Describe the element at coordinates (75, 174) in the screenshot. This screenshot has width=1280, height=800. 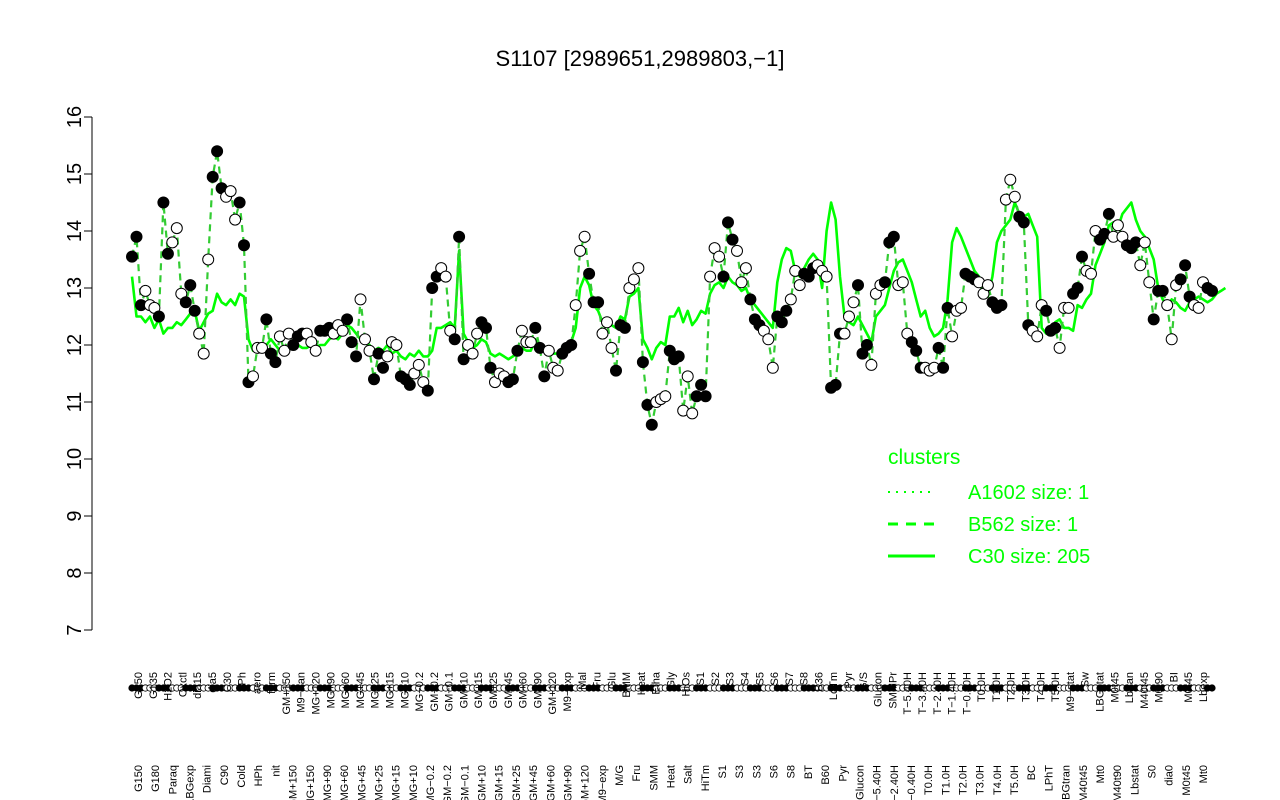
I see `y-tick-label: 15` at that location.